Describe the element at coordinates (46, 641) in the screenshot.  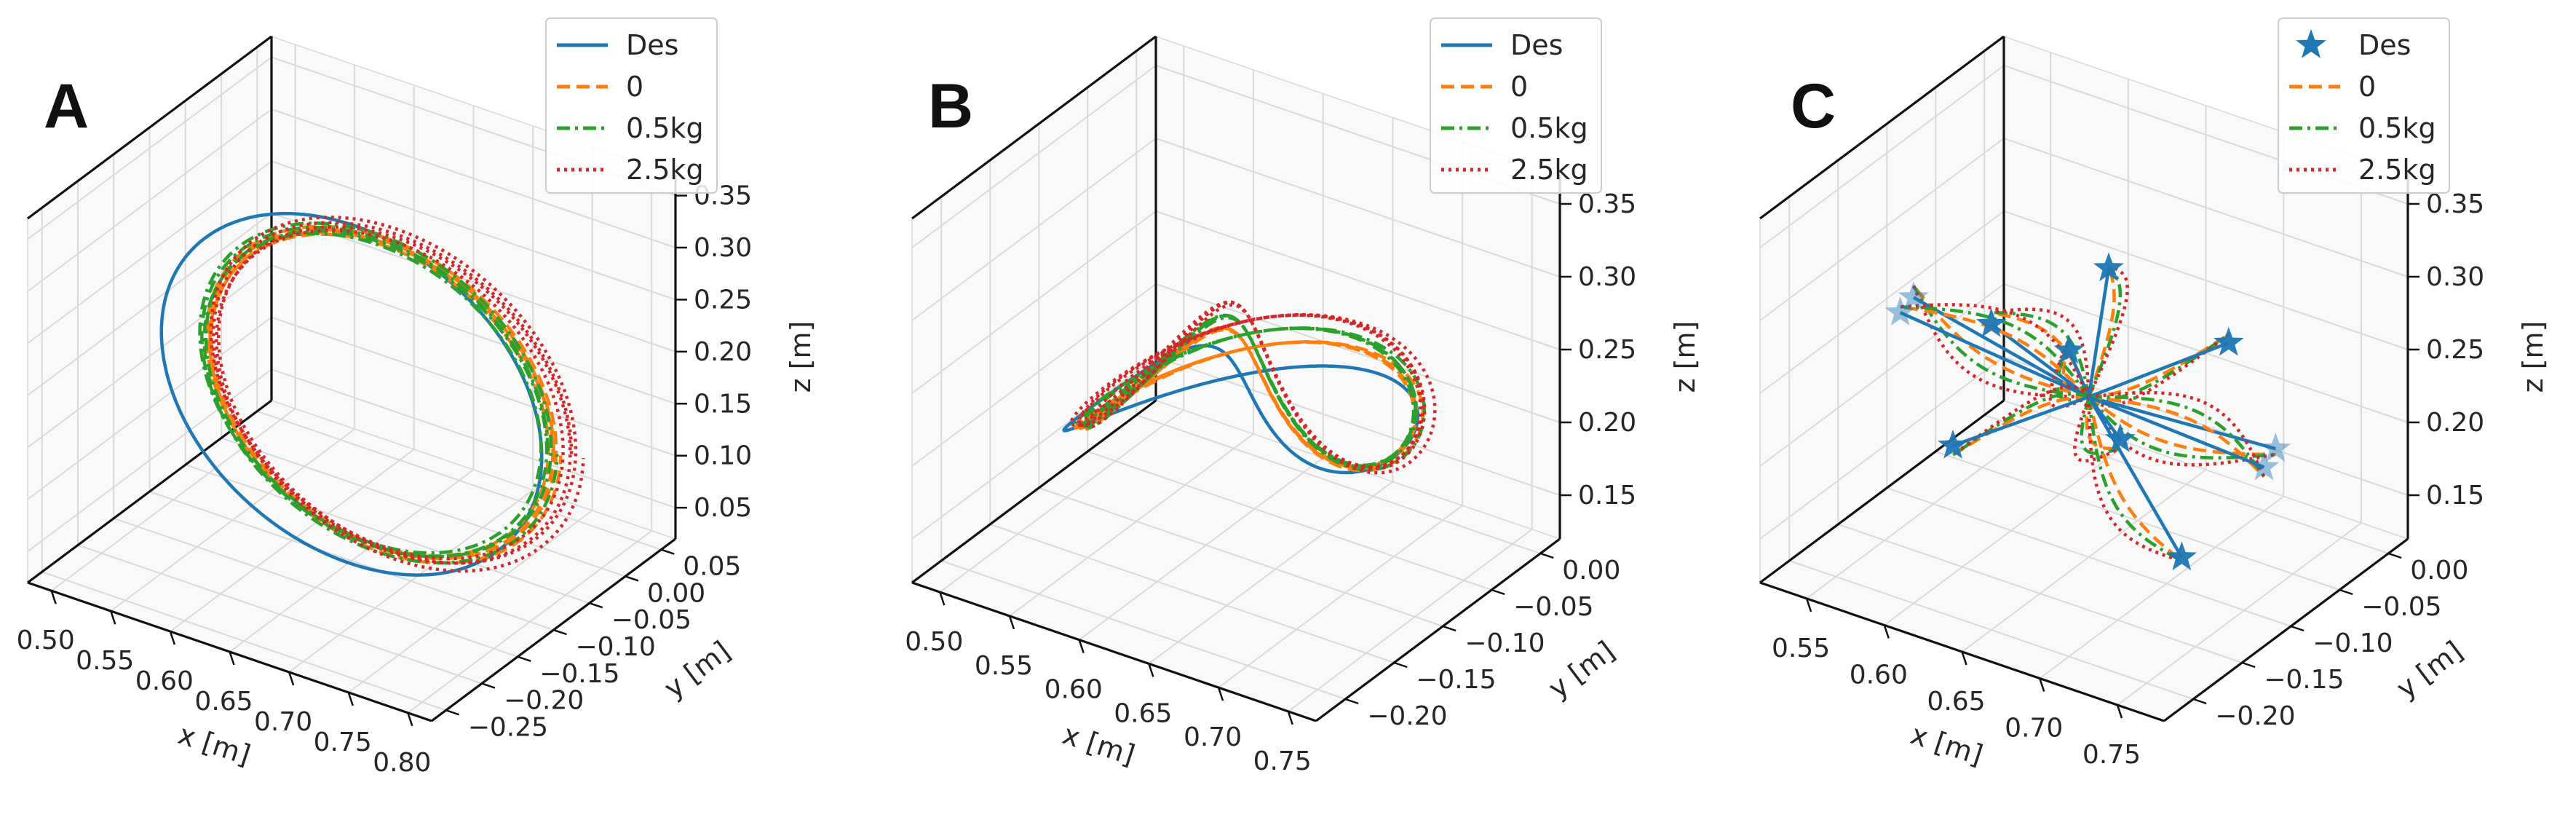
I see `x-tick-label: 0.50` at that location.